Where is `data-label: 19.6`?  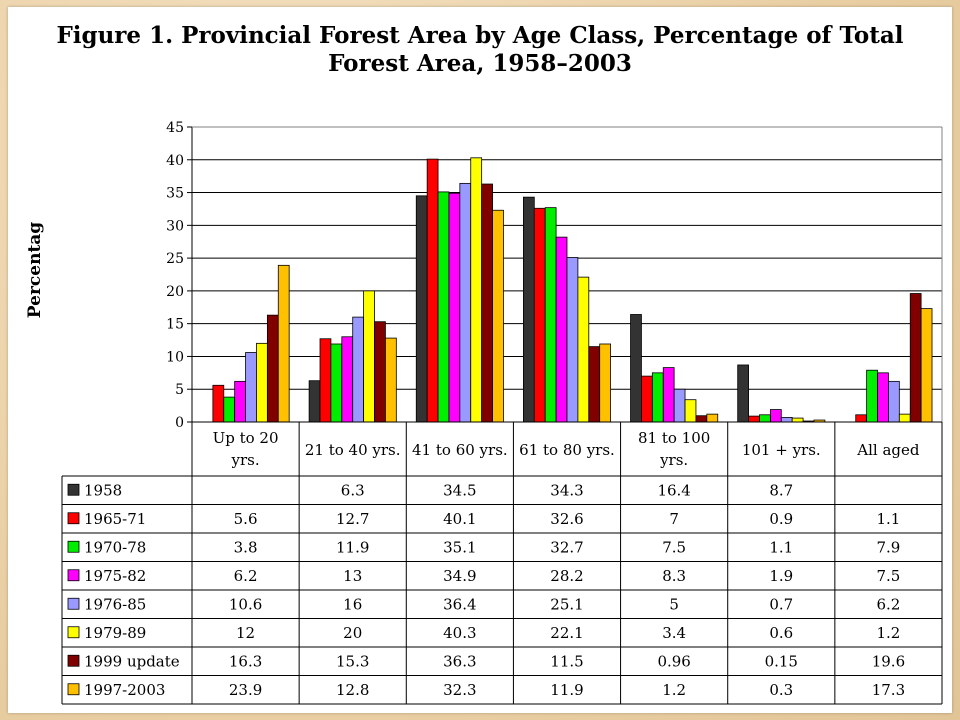
data-label: 19.6 is located at coordinates (888, 661).